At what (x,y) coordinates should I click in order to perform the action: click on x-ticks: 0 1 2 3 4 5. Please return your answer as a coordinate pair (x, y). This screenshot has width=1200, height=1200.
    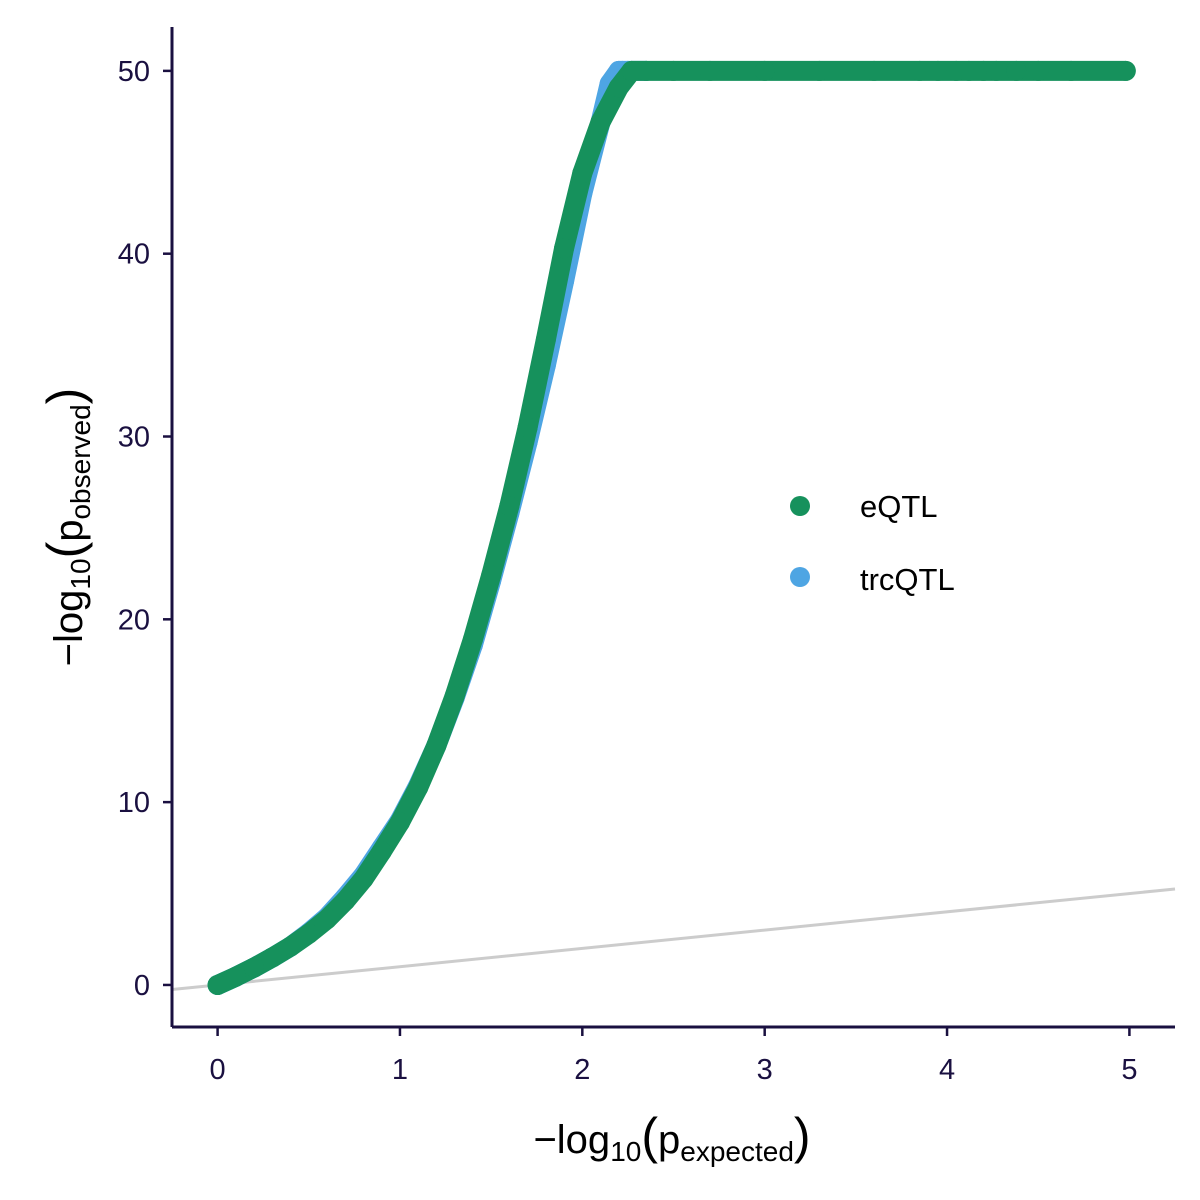
    Looking at the image, I should click on (673, 1056).